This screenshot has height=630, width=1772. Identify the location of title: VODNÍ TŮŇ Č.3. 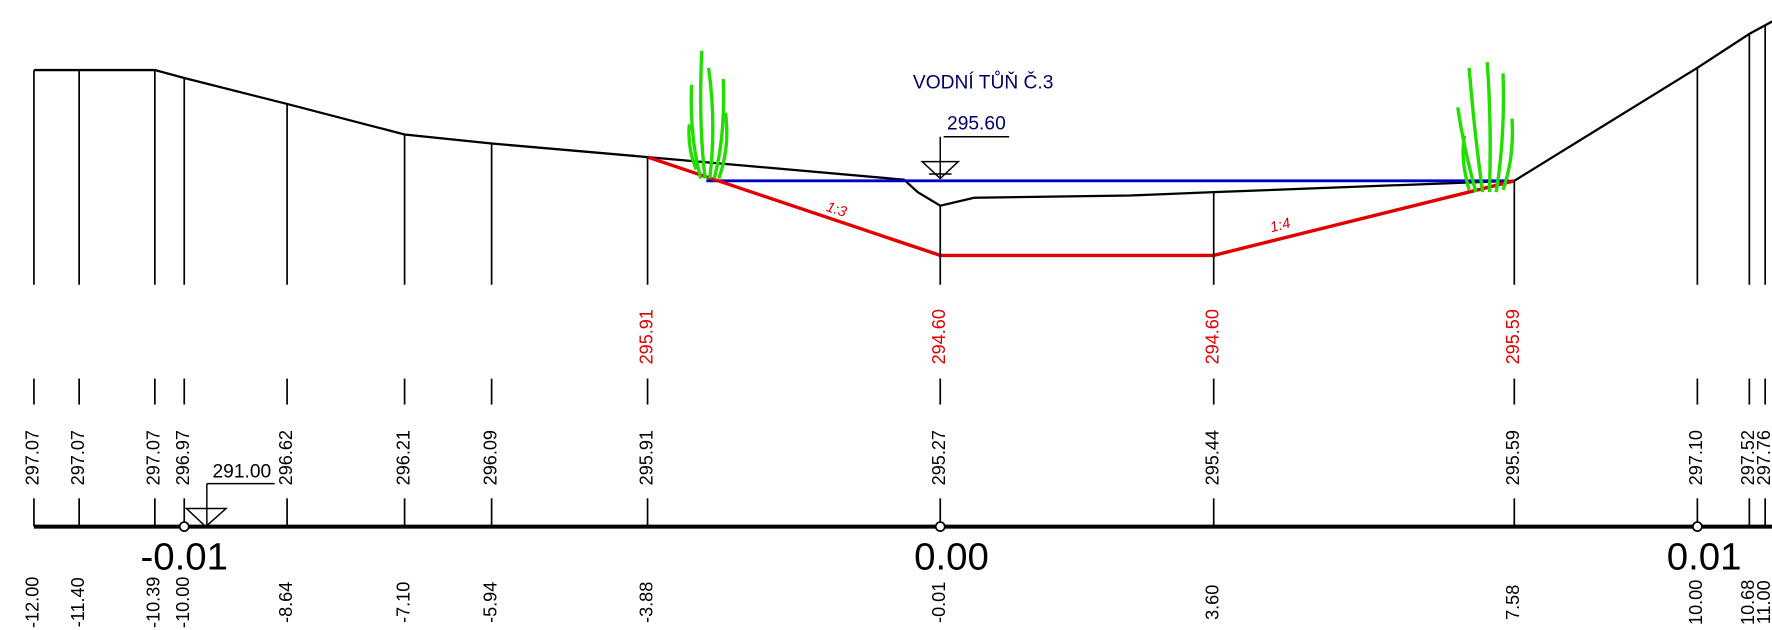
(983, 83).